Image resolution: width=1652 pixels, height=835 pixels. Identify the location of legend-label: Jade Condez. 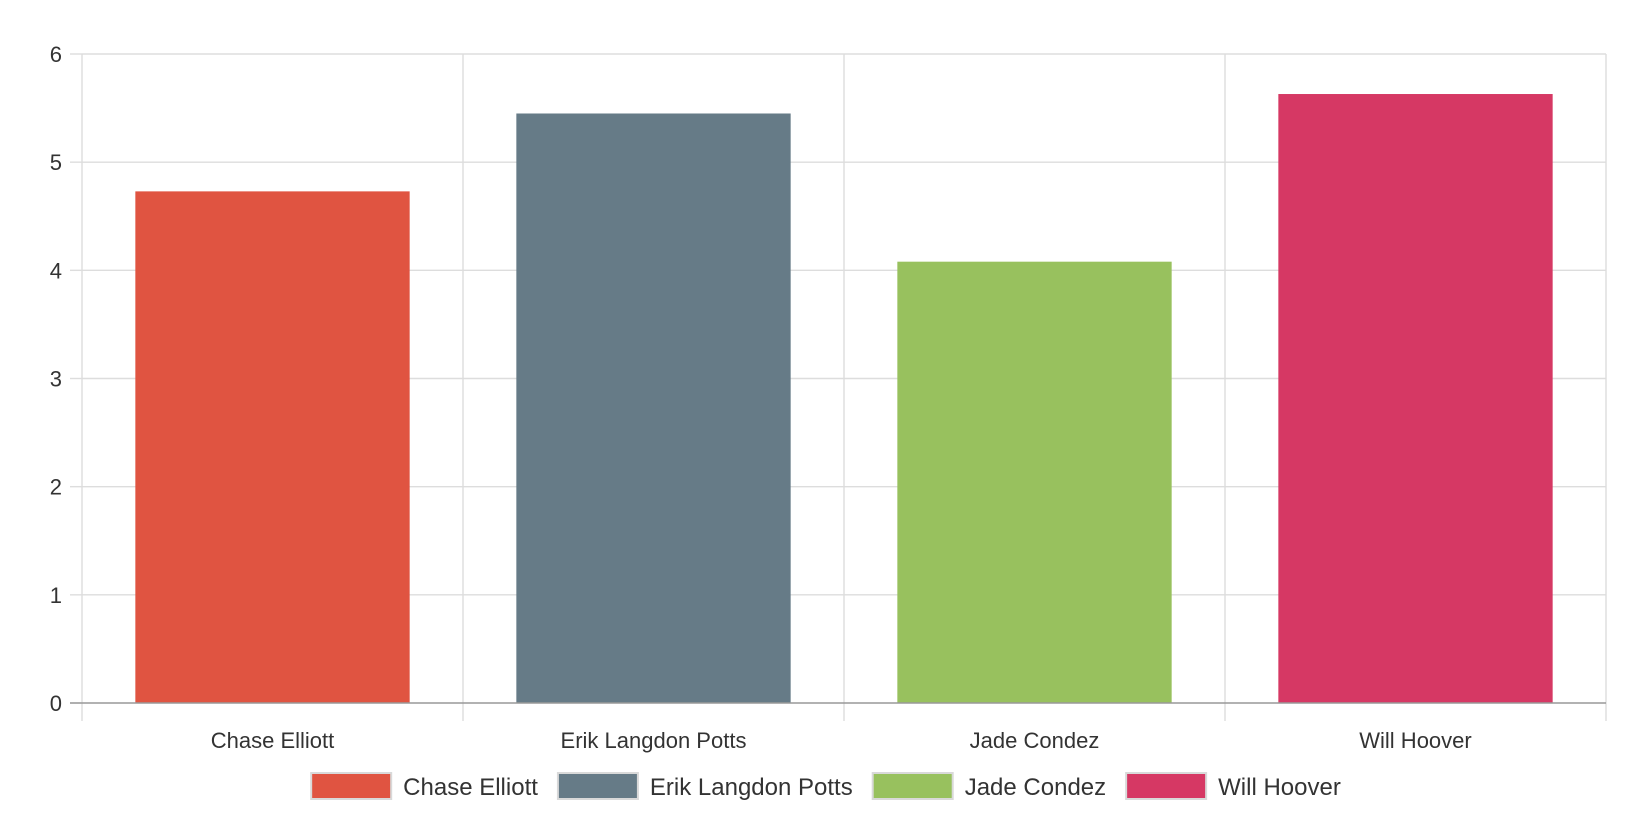
(1035, 787).